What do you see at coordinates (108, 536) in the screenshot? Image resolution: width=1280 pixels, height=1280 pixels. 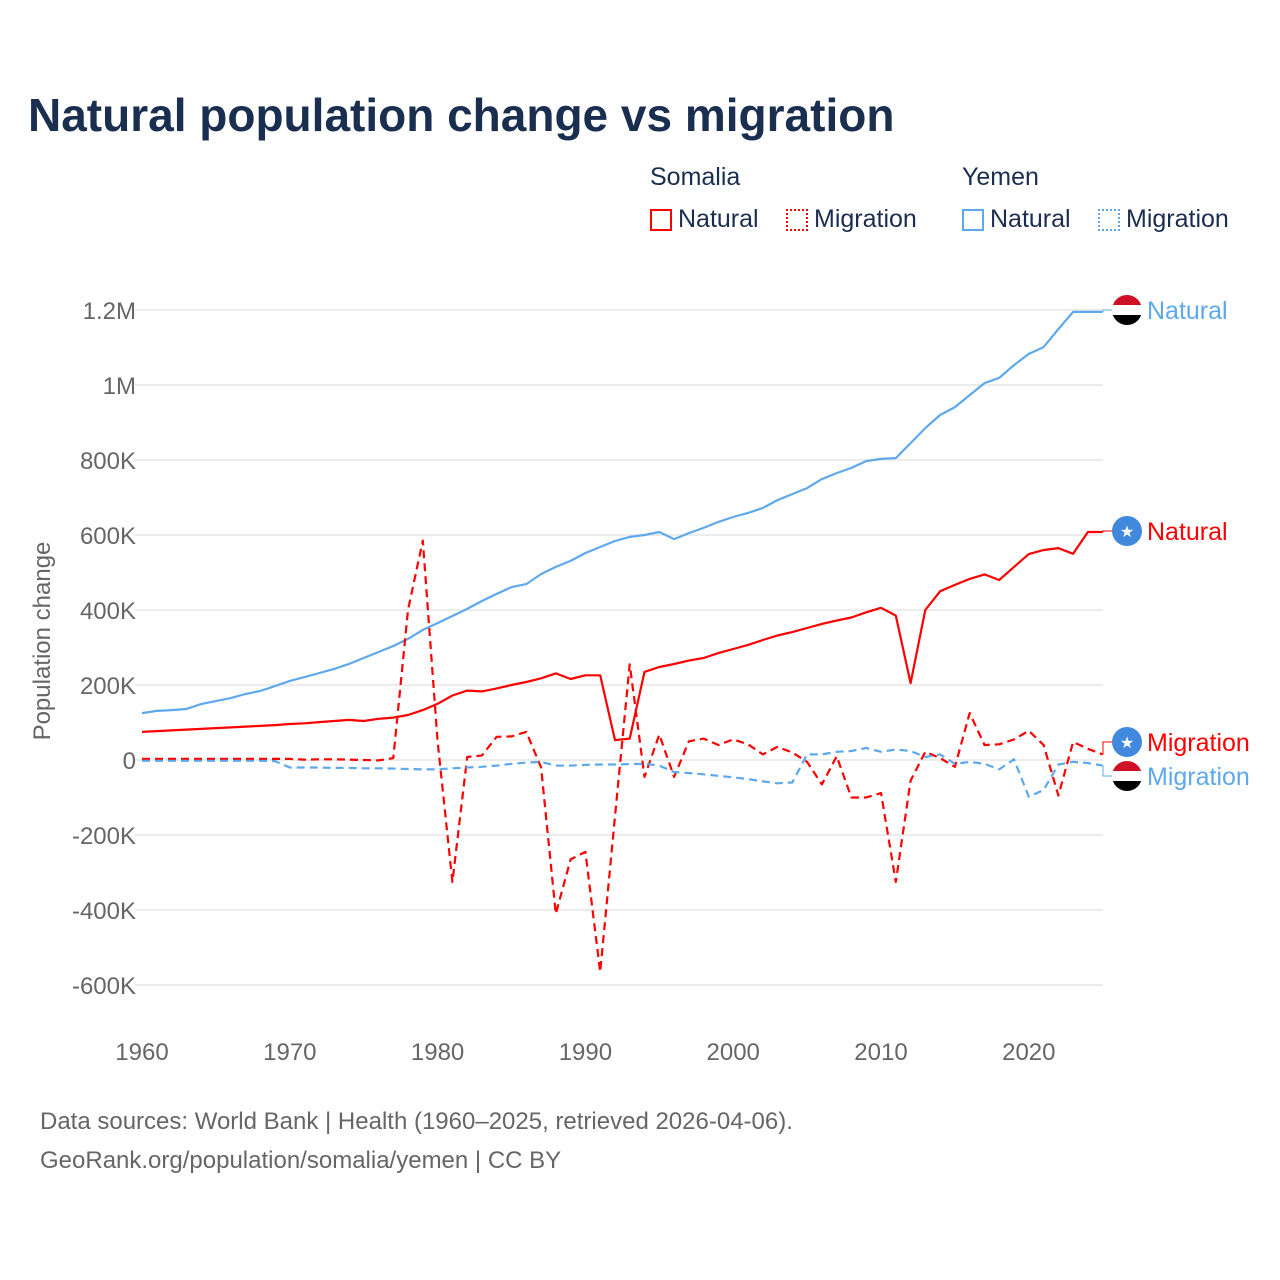 I see `y-tick-label: 600K` at bounding box center [108, 536].